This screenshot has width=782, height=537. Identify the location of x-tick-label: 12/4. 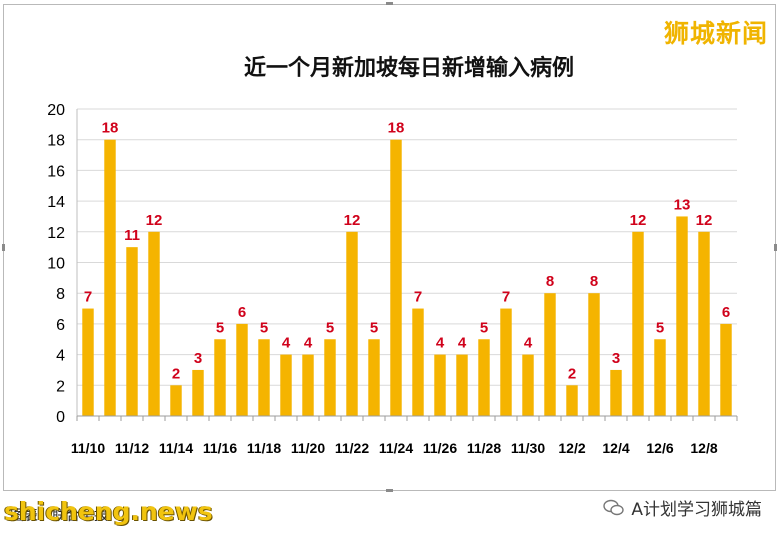
(615, 448).